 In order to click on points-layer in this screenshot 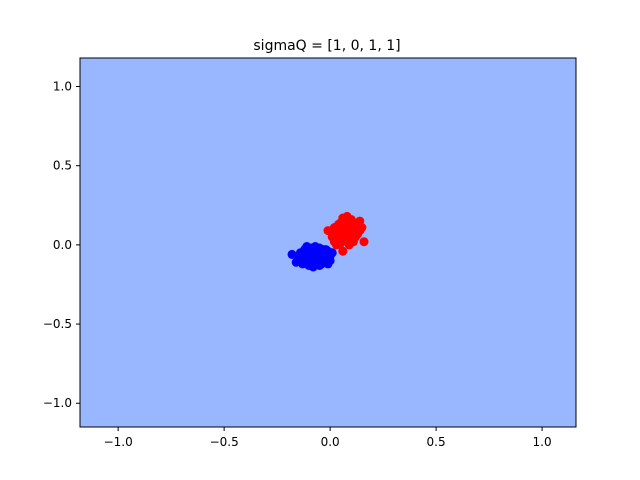, I will do `click(328, 241)`.